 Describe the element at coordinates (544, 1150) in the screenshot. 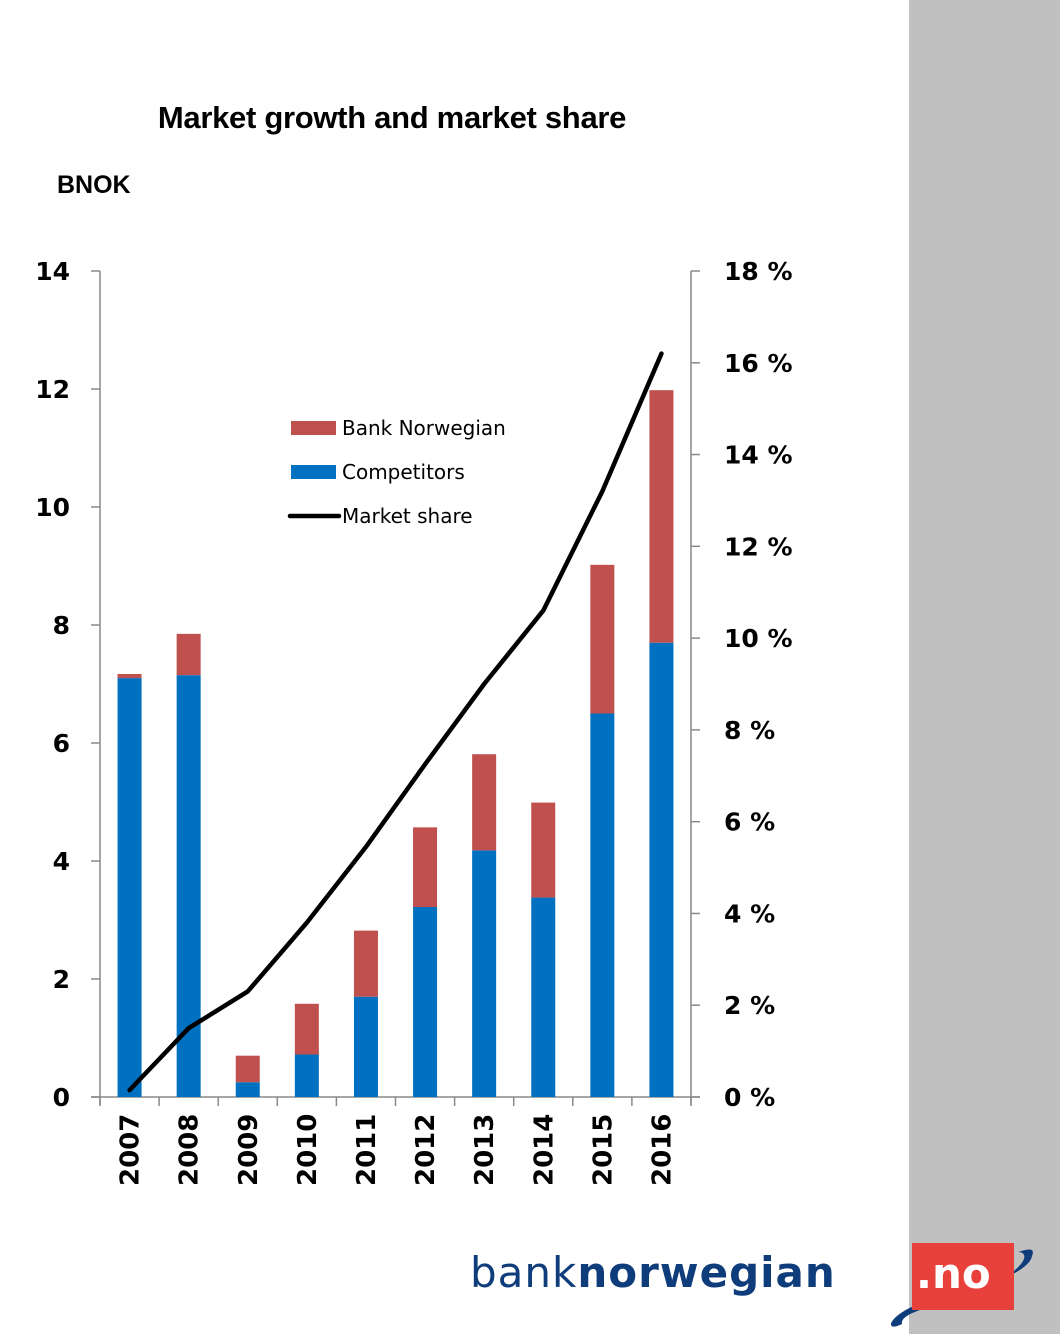

I see `x-tick-label: 2014` at that location.